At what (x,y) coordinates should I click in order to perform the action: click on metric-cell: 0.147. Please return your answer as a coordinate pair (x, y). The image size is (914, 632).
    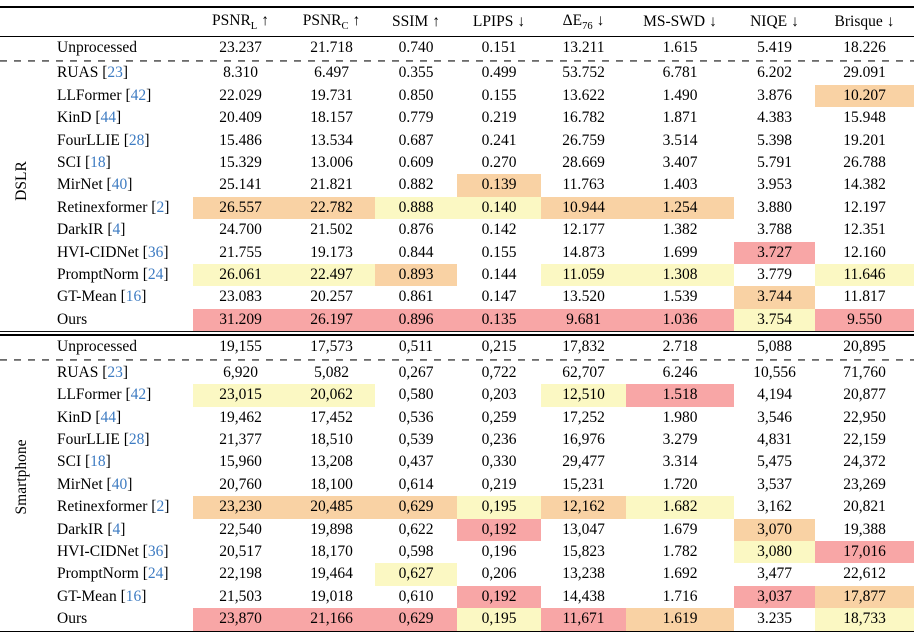
    Looking at the image, I should click on (499, 297).